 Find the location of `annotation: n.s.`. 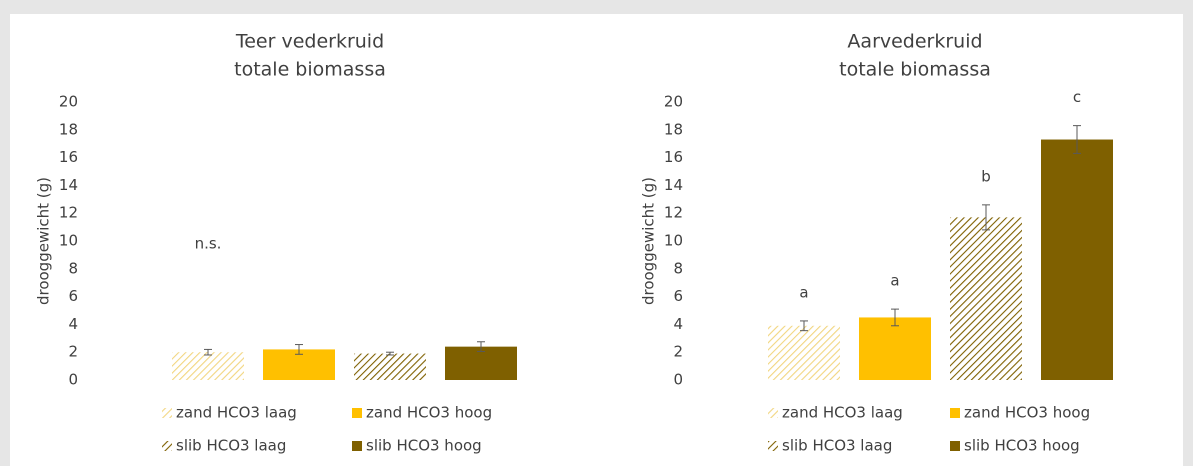

annotation: n.s. is located at coordinates (208, 243).